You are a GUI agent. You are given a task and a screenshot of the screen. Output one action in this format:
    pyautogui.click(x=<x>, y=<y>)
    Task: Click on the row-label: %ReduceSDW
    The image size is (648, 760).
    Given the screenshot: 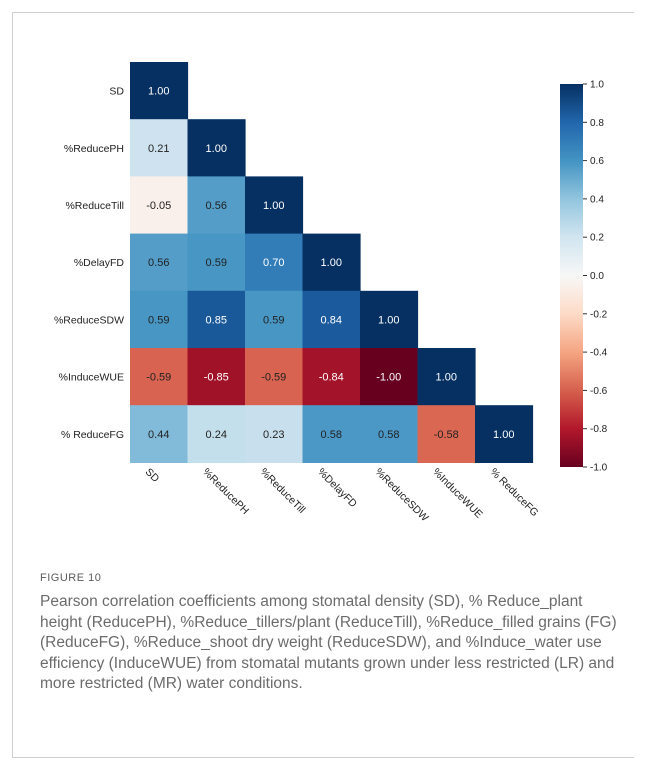 What is the action you would take?
    pyautogui.click(x=89, y=320)
    